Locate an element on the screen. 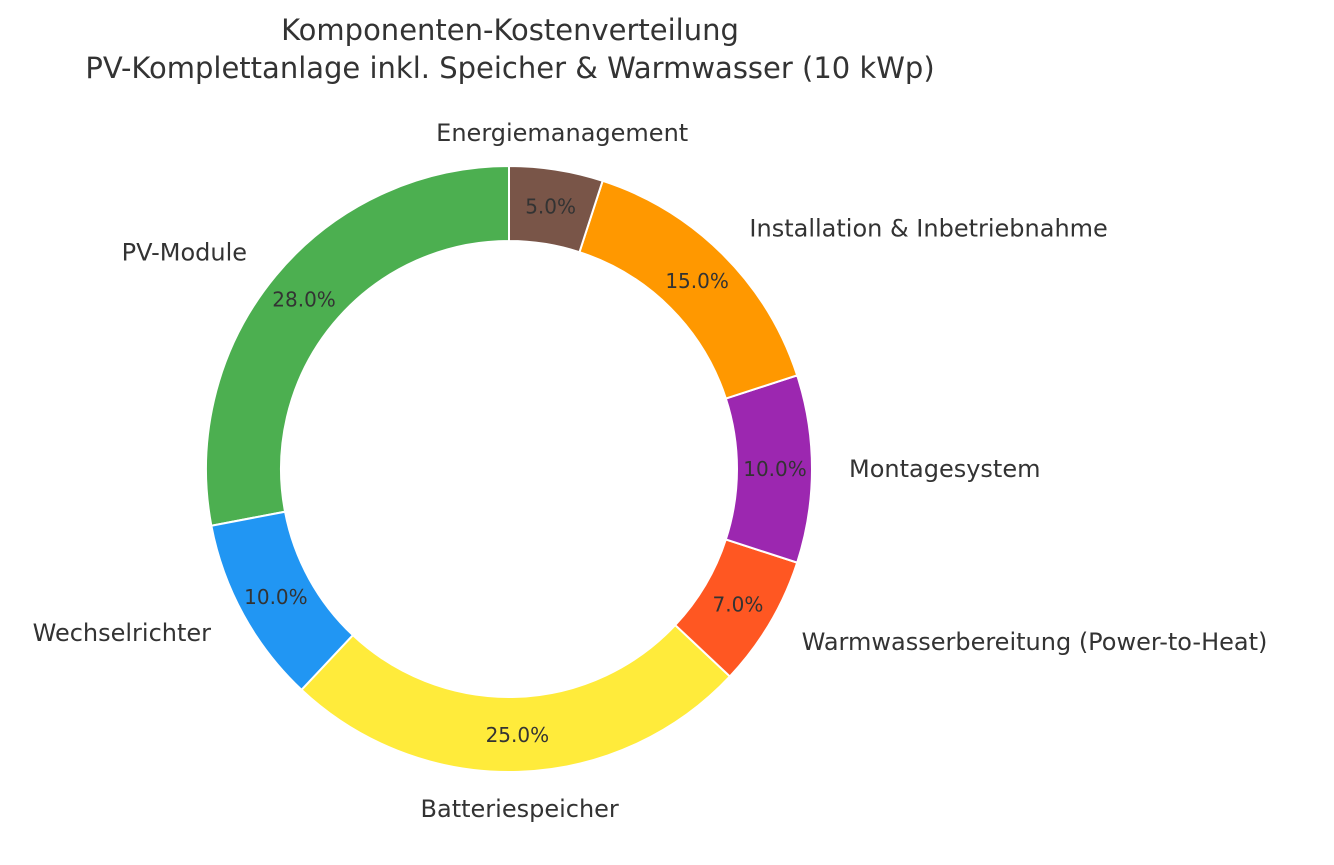  slice-category-label: Montagesystem is located at coordinates (944, 469).